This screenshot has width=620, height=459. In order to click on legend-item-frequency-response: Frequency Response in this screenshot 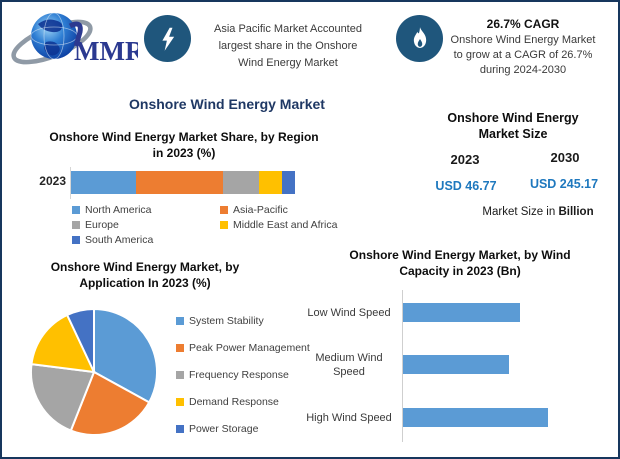, I will do `click(243, 375)`.